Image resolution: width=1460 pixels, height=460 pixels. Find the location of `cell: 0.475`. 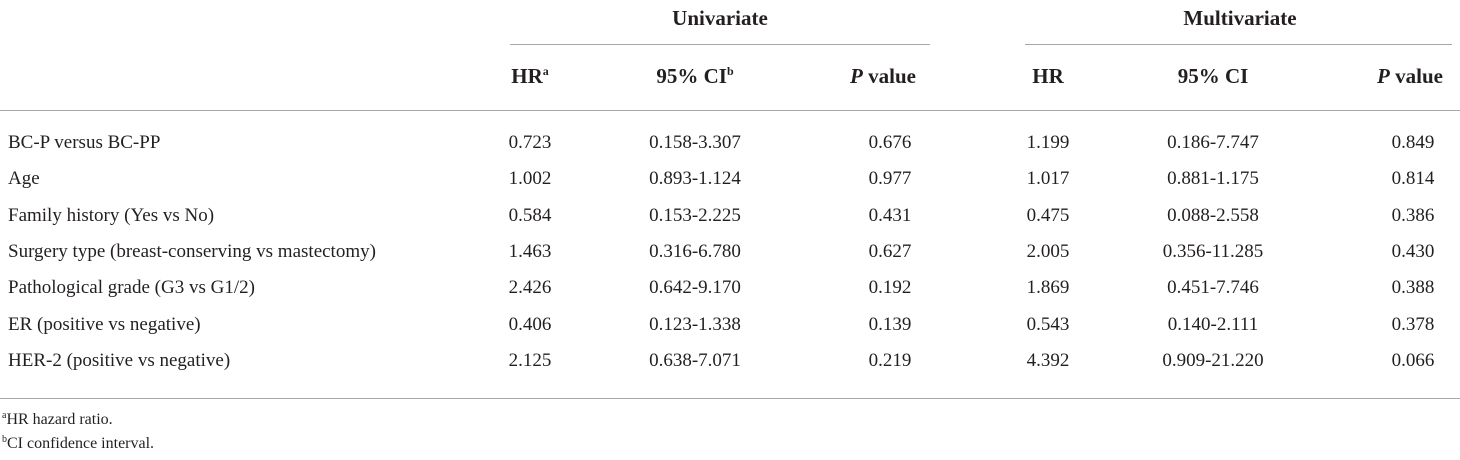

cell: 0.475 is located at coordinates (1048, 215).